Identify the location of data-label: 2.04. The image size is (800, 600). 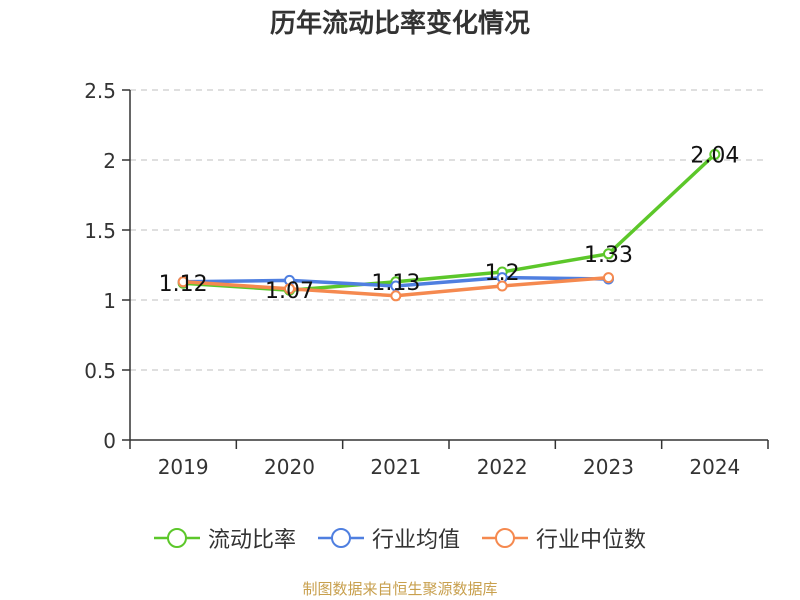
(714, 155).